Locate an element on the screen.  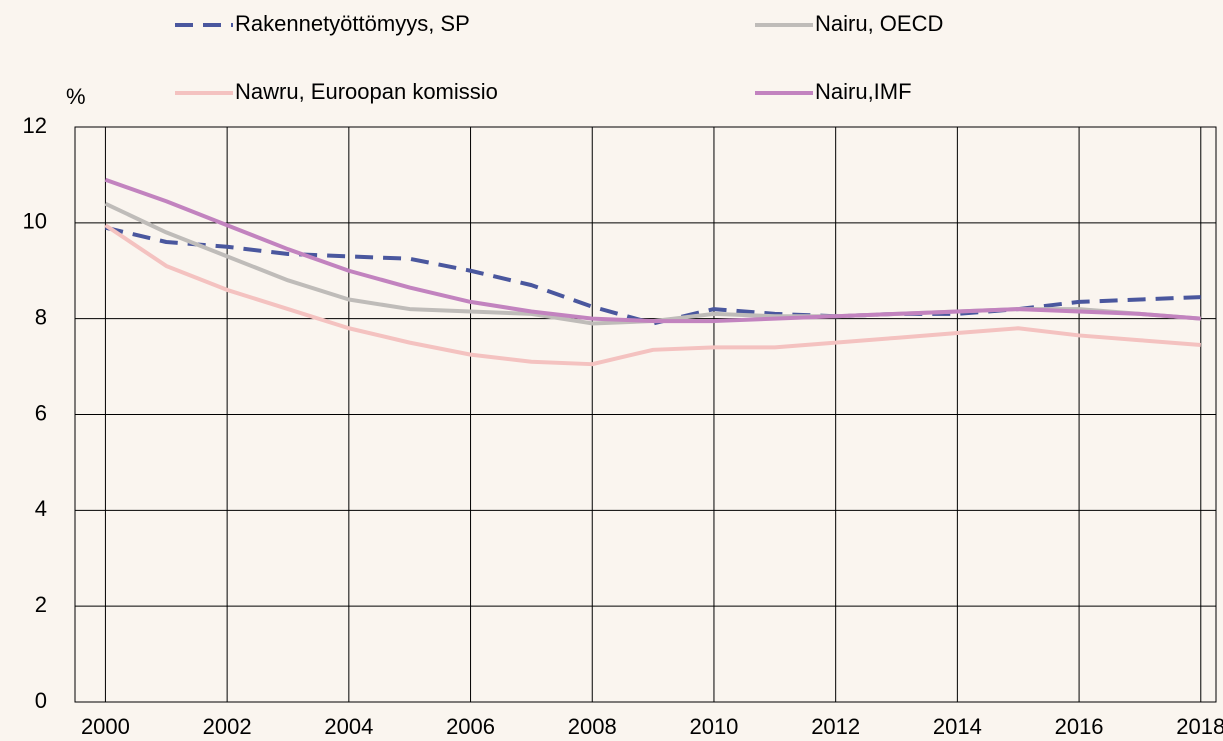
y-tick-label: 6 is located at coordinates (41, 412).